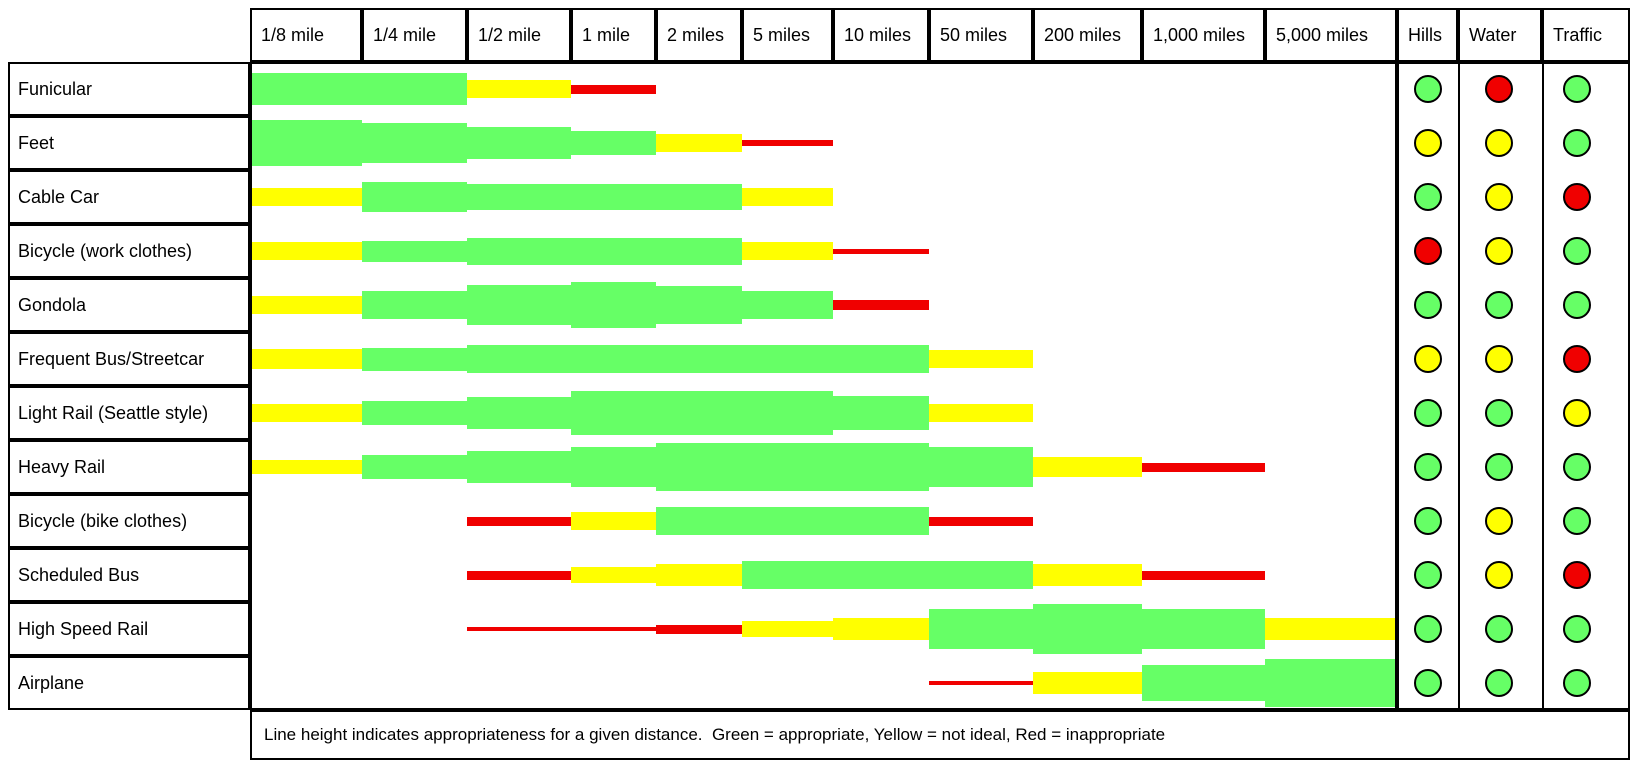 Image resolution: width=1643 pixels, height=772 pixels. I want to click on env-header-cell: Hills, so click(1427, 35).